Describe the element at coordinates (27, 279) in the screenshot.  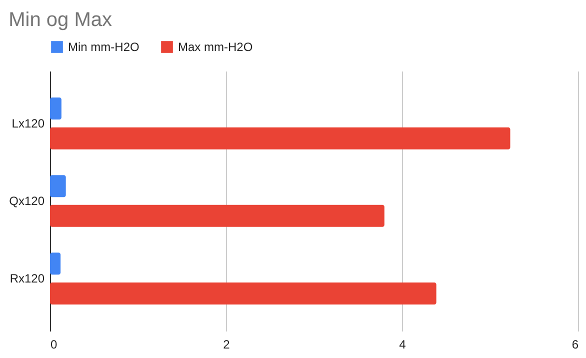
I see `y-tick-label: Rx120` at that location.